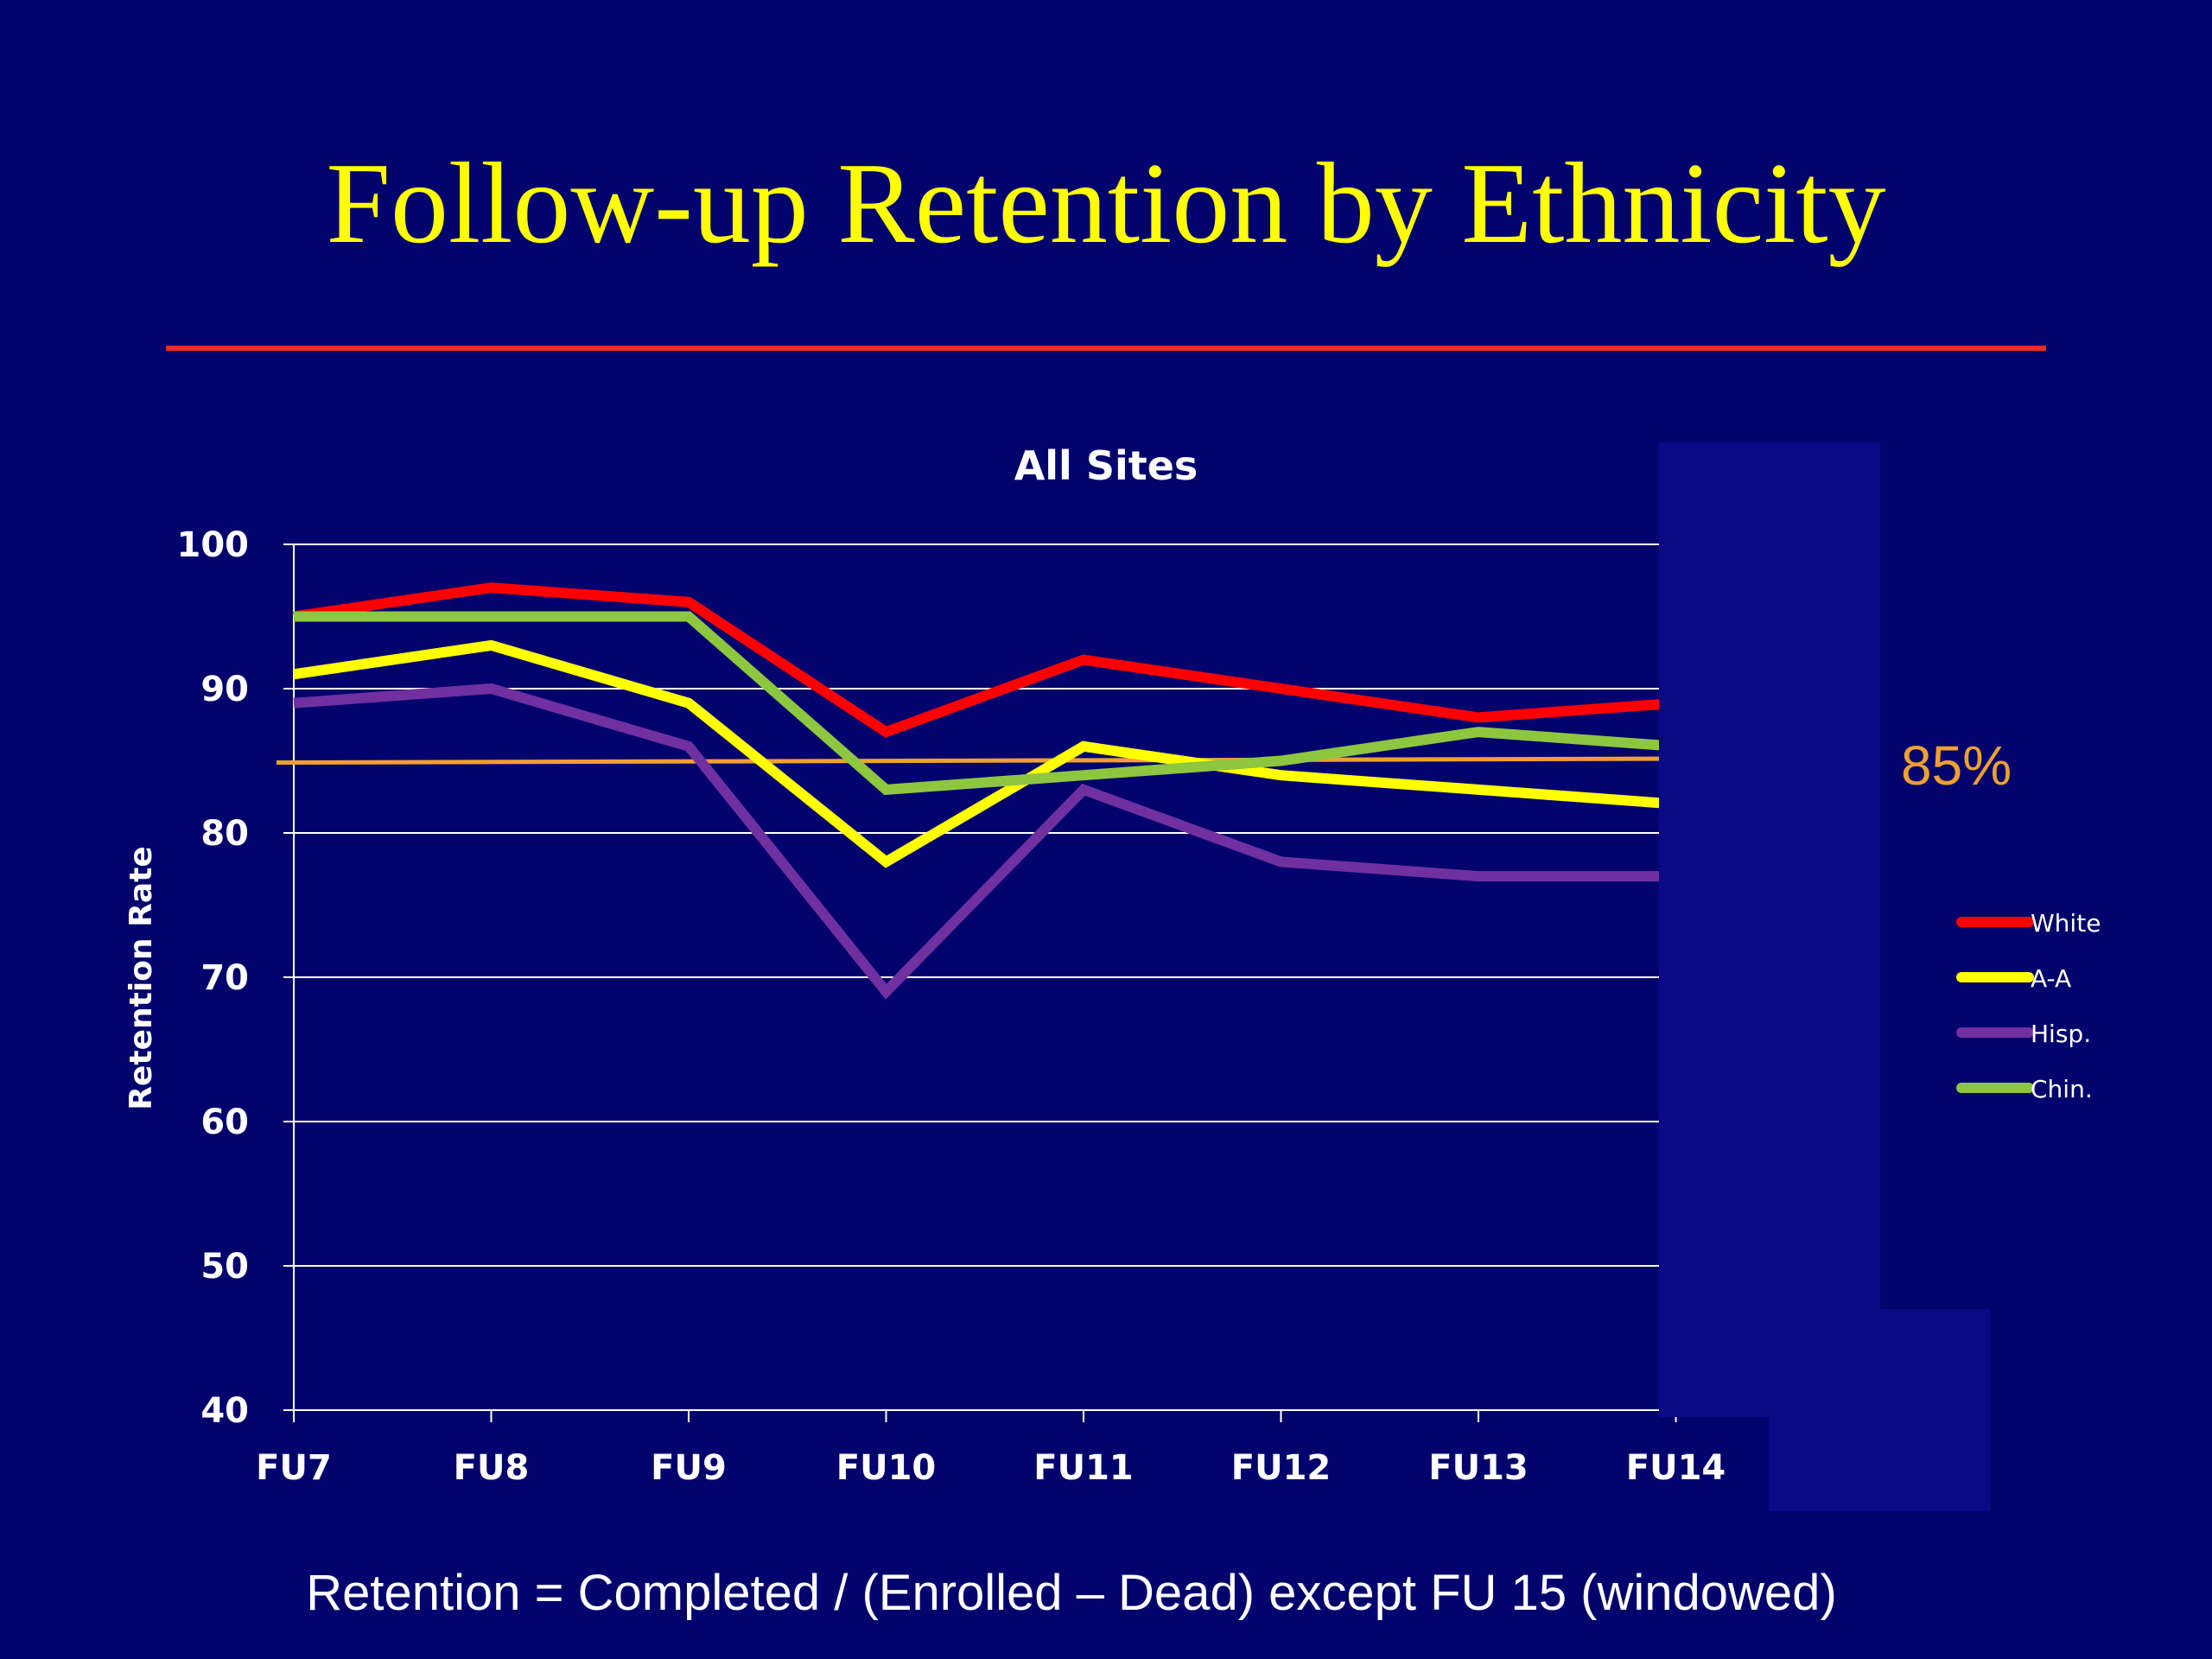 This screenshot has height=1659, width=2212. Describe the element at coordinates (141, 977) in the screenshot. I see `y-axis-label: Retention Rate` at that location.